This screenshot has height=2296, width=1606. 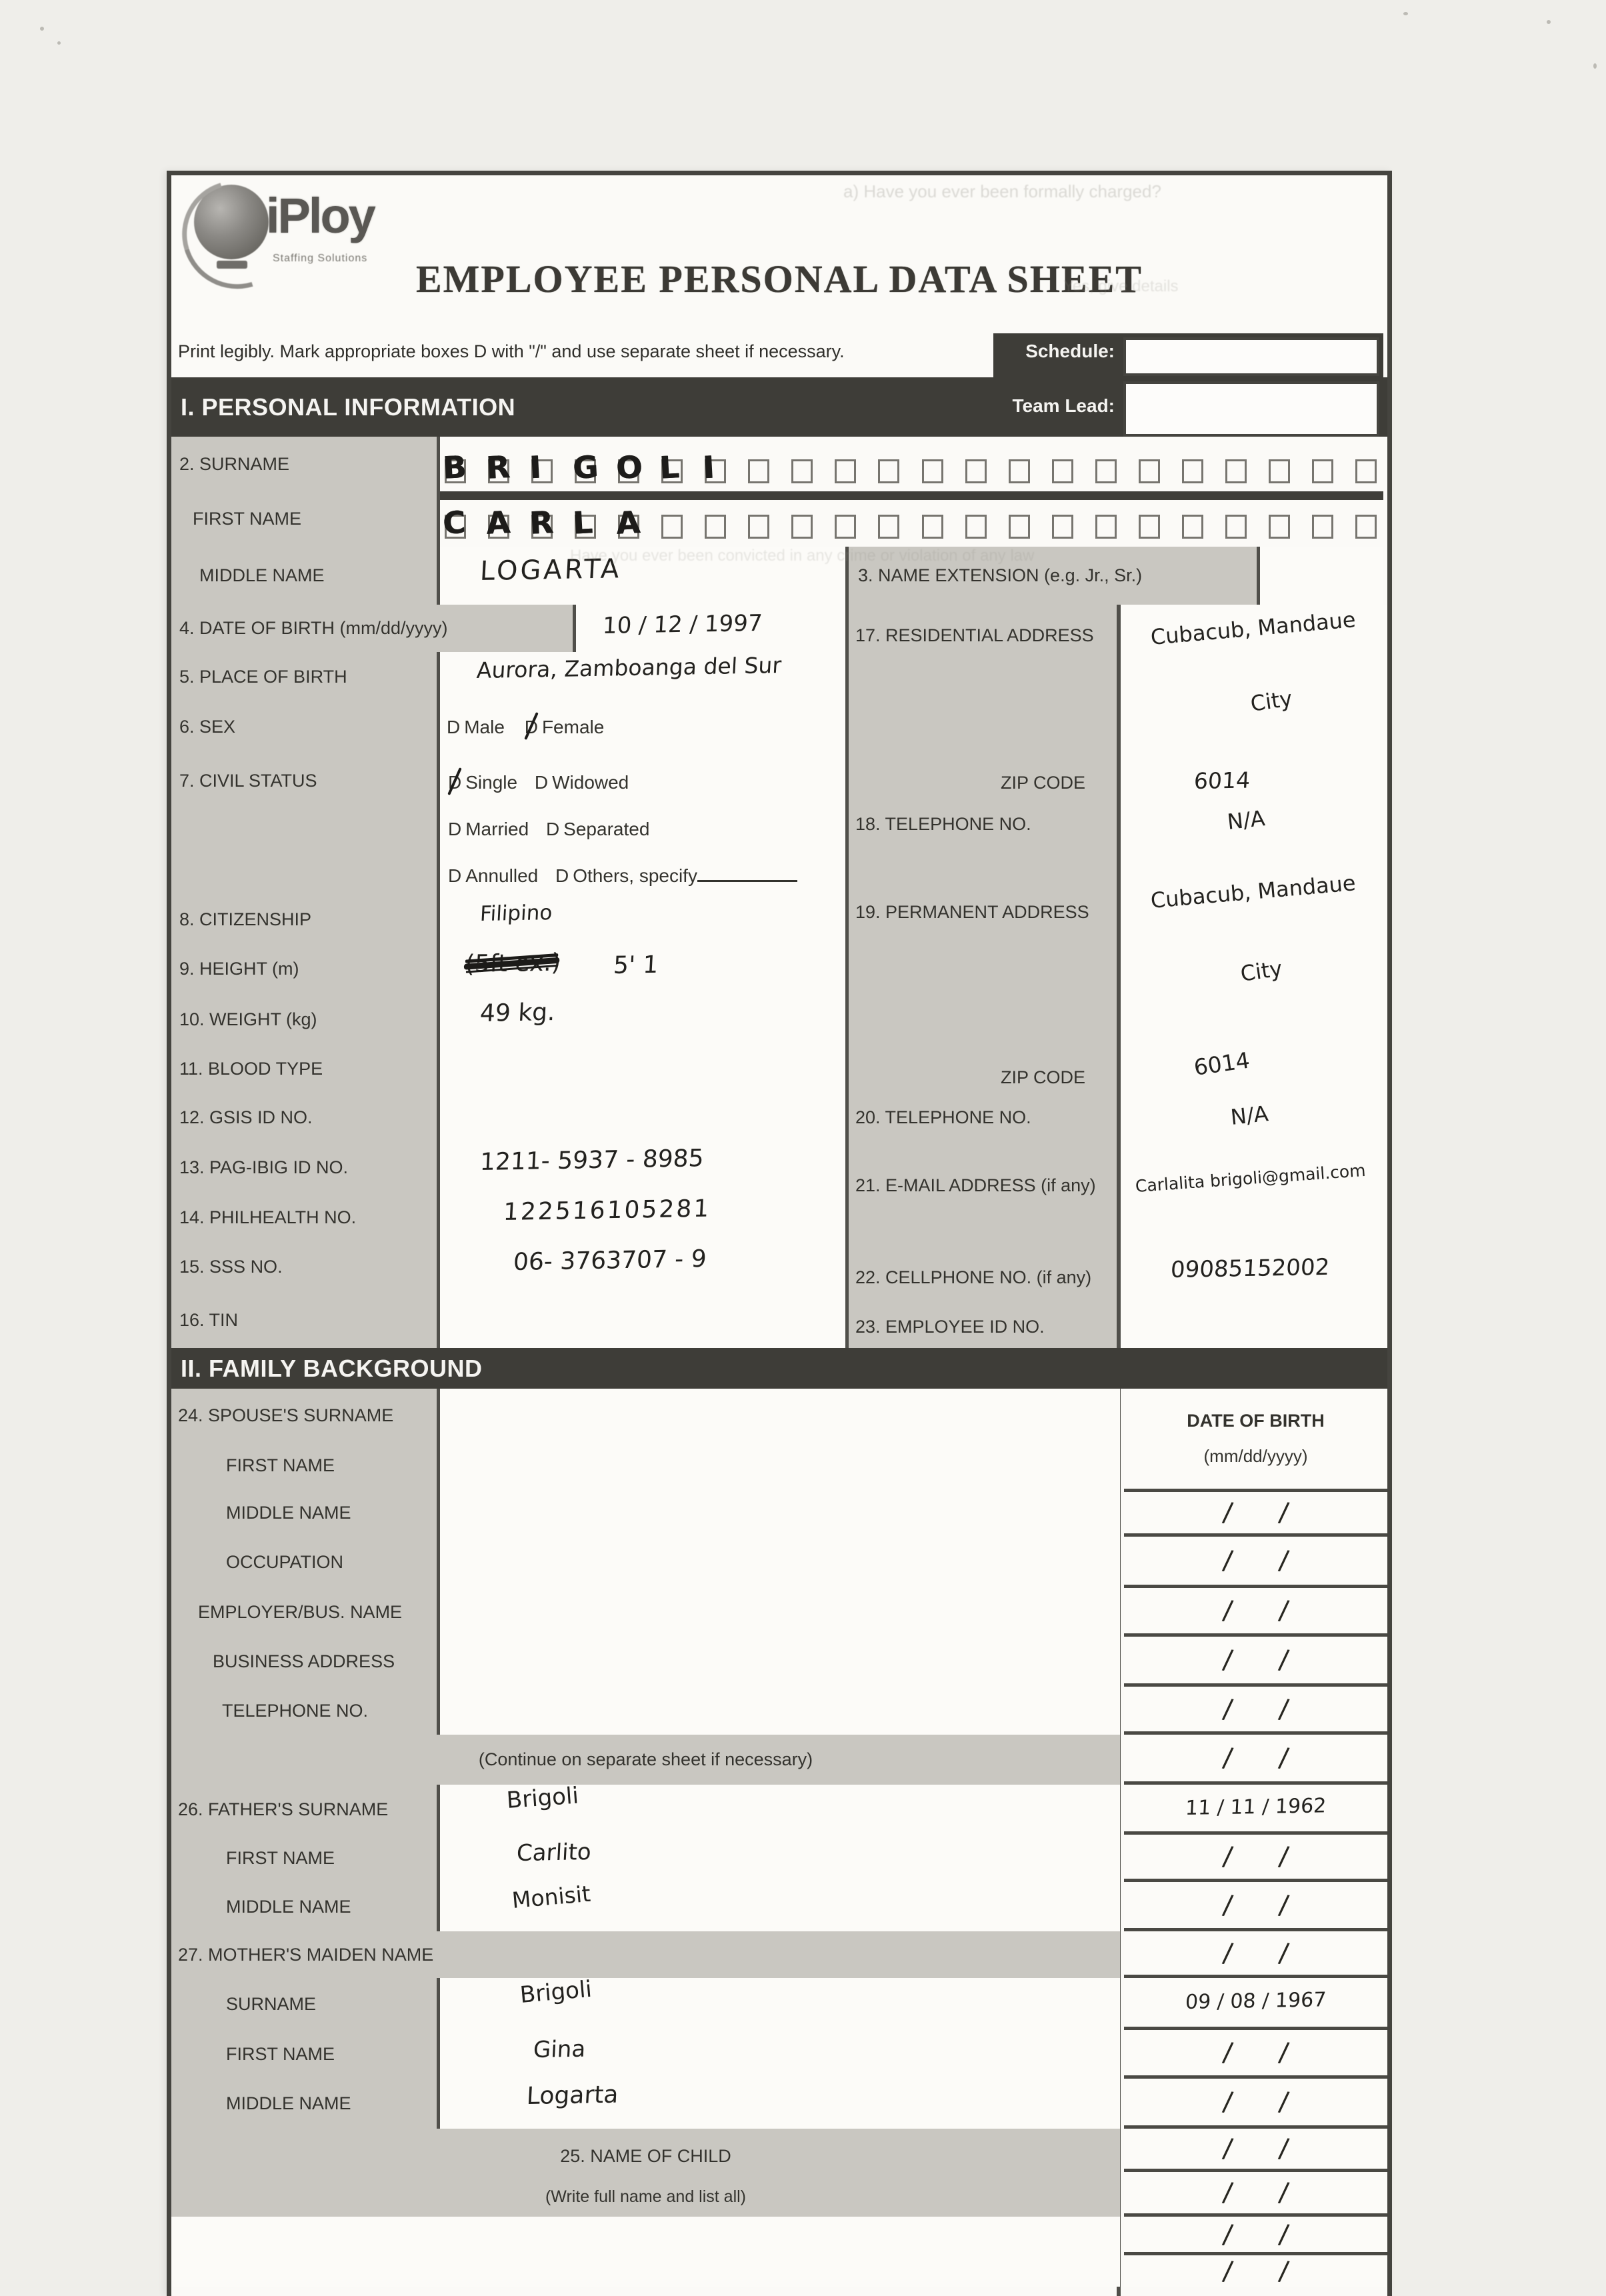 I want to click on citizenship-value-cell: Filipino, so click(x=642, y=920).